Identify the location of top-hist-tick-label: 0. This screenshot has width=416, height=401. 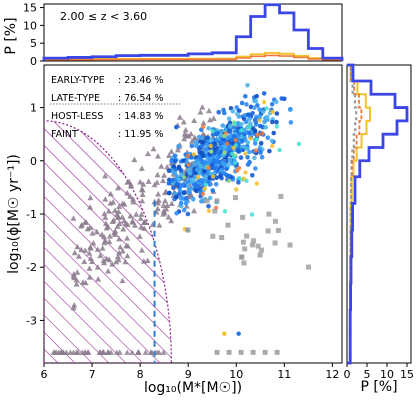
(33, 61).